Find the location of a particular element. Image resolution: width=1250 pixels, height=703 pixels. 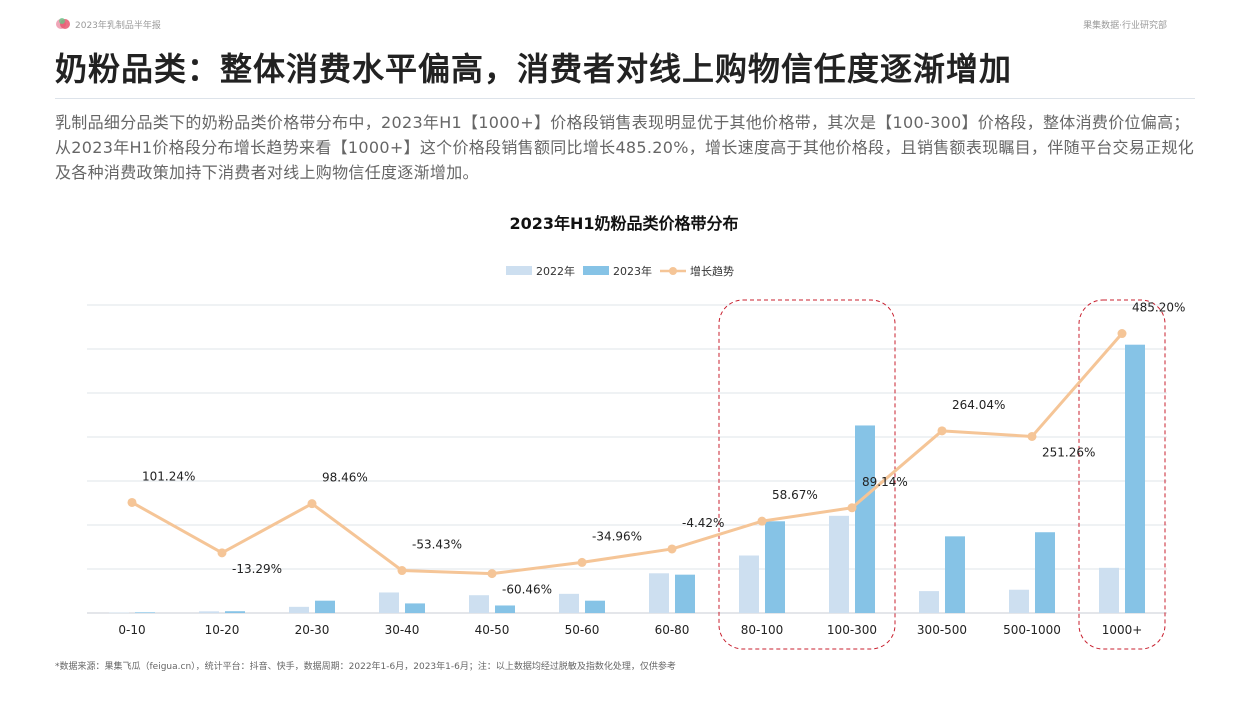

trend-label-50-60: -34.96% is located at coordinates (617, 536).